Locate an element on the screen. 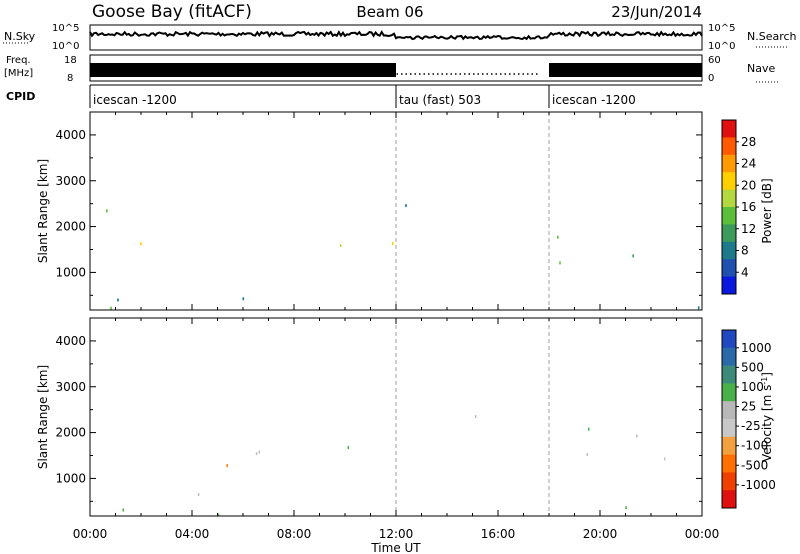 This screenshot has height=554, width=800. power-y-tick-0: 1000 is located at coordinates (70, 272).